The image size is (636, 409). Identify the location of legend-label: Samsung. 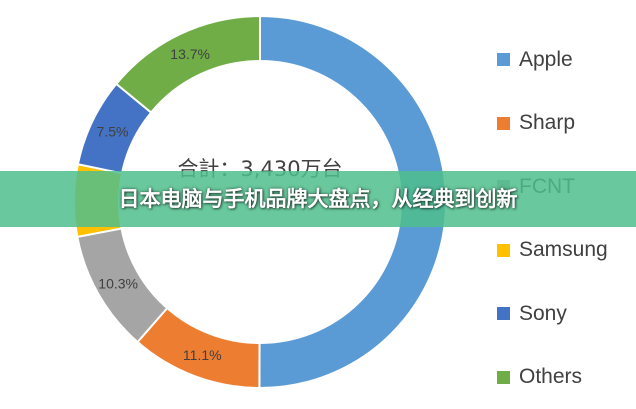
(563, 250).